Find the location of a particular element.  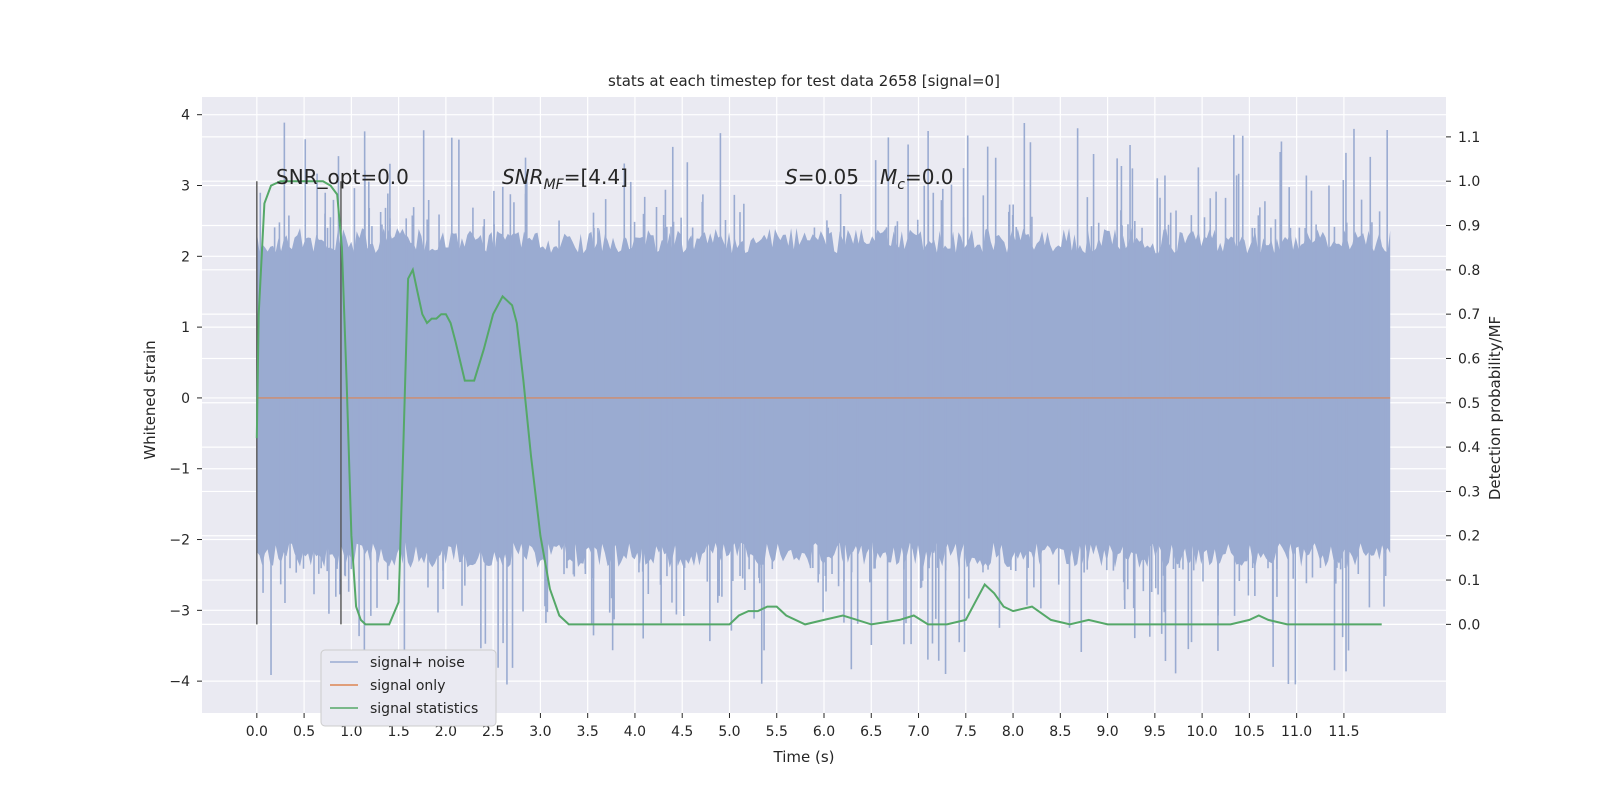

y-right-tick-label: 0.7 is located at coordinates (1469, 315).